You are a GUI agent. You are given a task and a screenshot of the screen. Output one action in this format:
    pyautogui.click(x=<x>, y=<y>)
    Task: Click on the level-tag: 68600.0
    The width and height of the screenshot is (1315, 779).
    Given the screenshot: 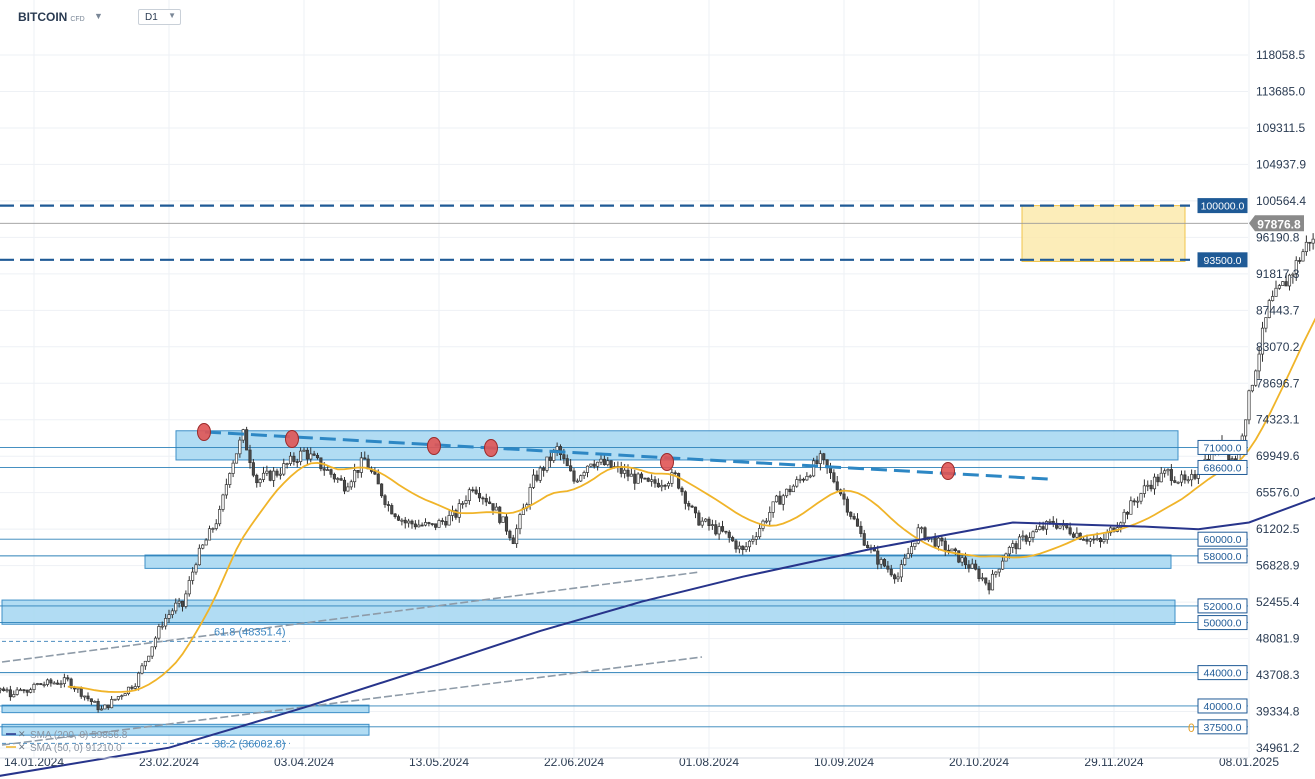 What is the action you would take?
    pyautogui.click(x=1222, y=467)
    